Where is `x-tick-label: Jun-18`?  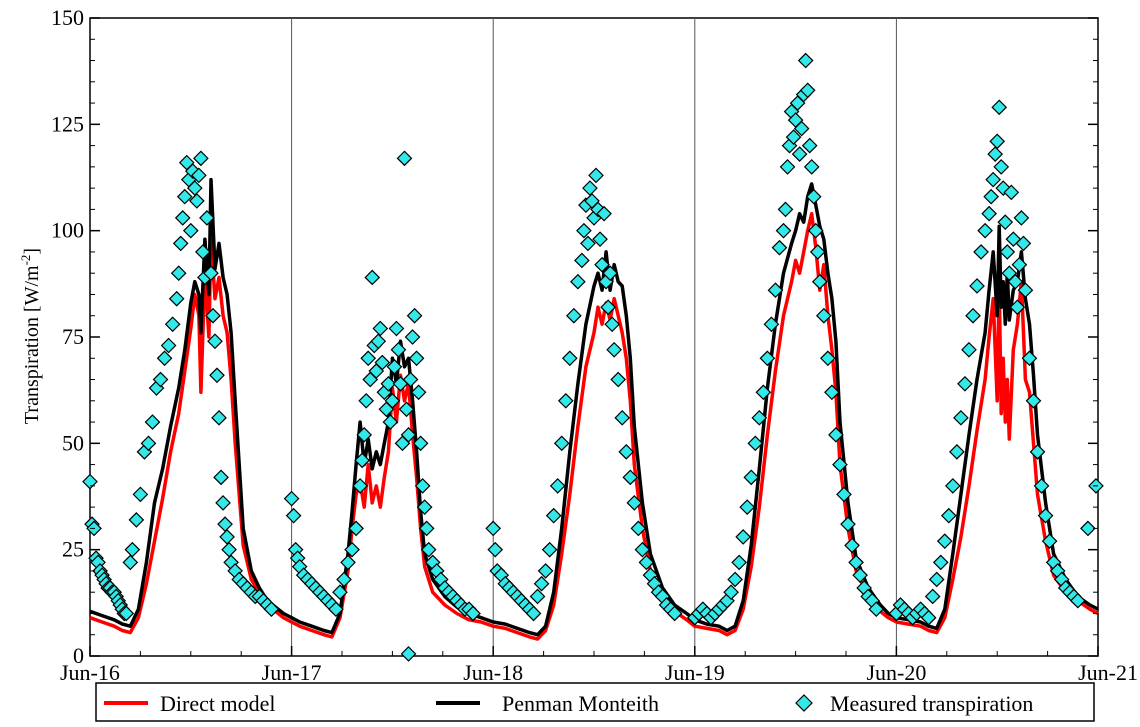 x-tick-label: Jun-18 is located at coordinates (493, 672).